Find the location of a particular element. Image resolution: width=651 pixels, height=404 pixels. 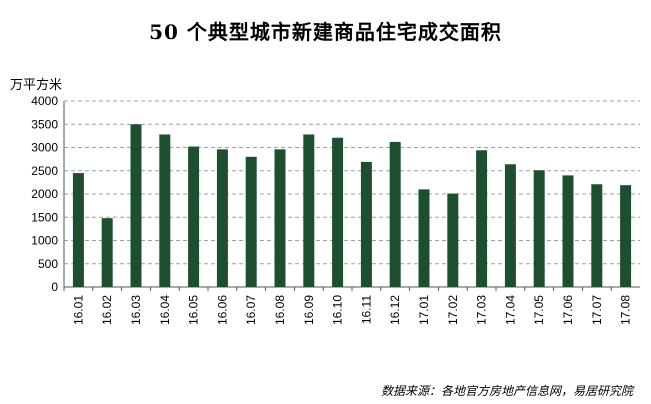

x-tick-label: 16.01 is located at coordinates (78, 310).